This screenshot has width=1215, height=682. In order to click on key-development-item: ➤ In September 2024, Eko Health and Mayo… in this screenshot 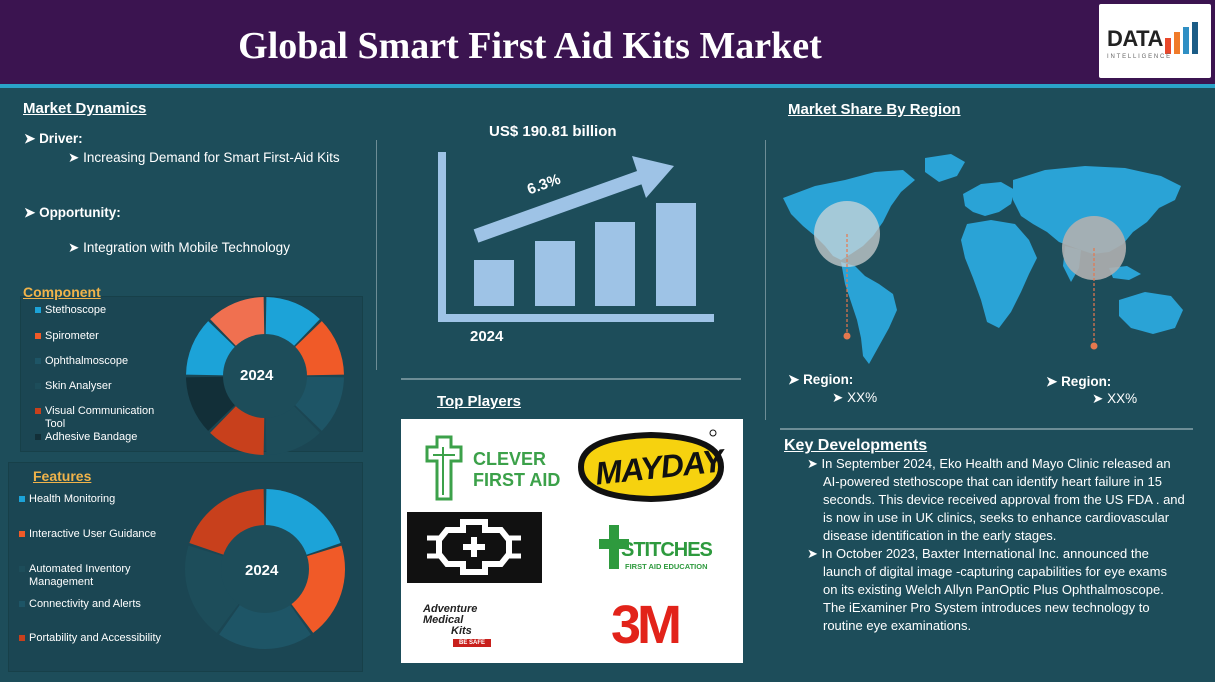, I will do `click(996, 499)`.